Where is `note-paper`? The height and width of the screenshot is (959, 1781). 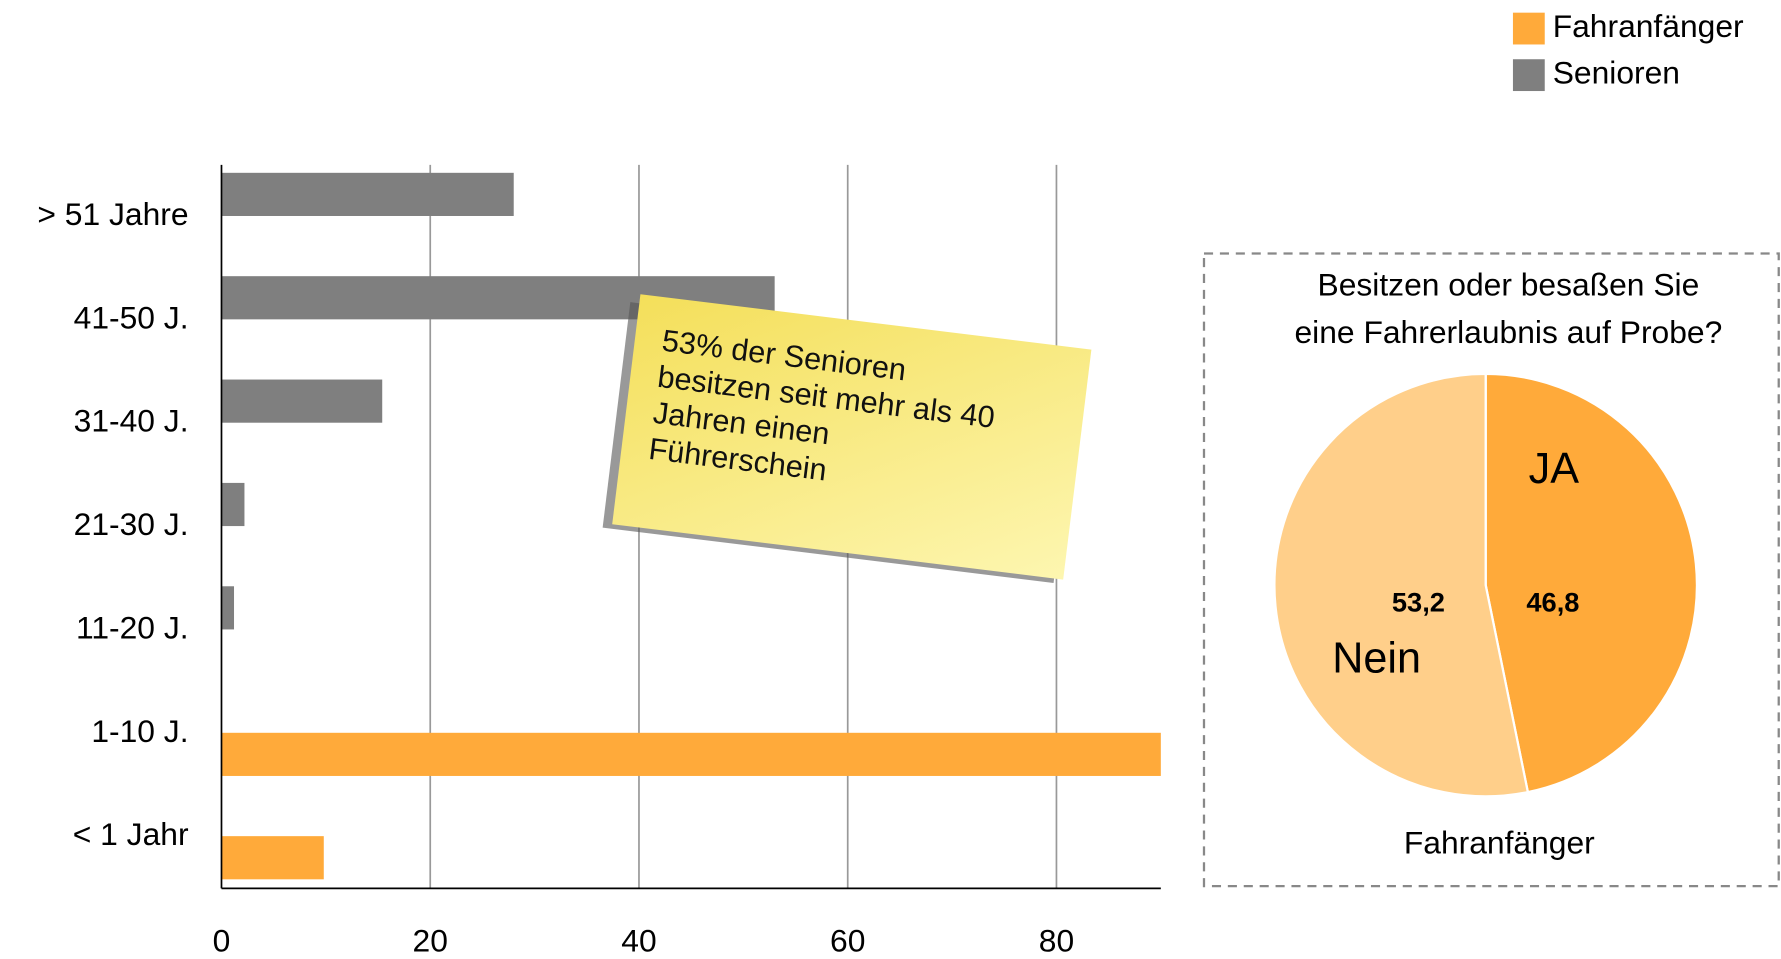
note-paper is located at coordinates (852, 437).